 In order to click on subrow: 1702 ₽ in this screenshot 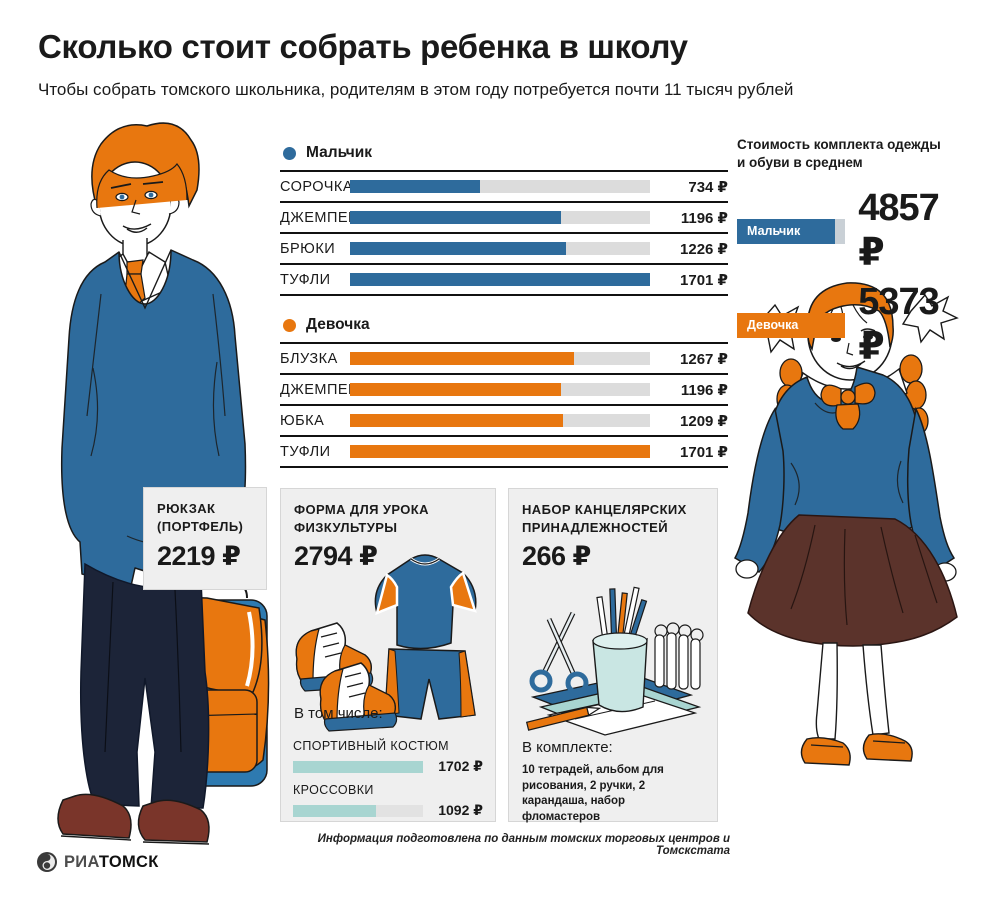, I will do `click(388, 766)`.